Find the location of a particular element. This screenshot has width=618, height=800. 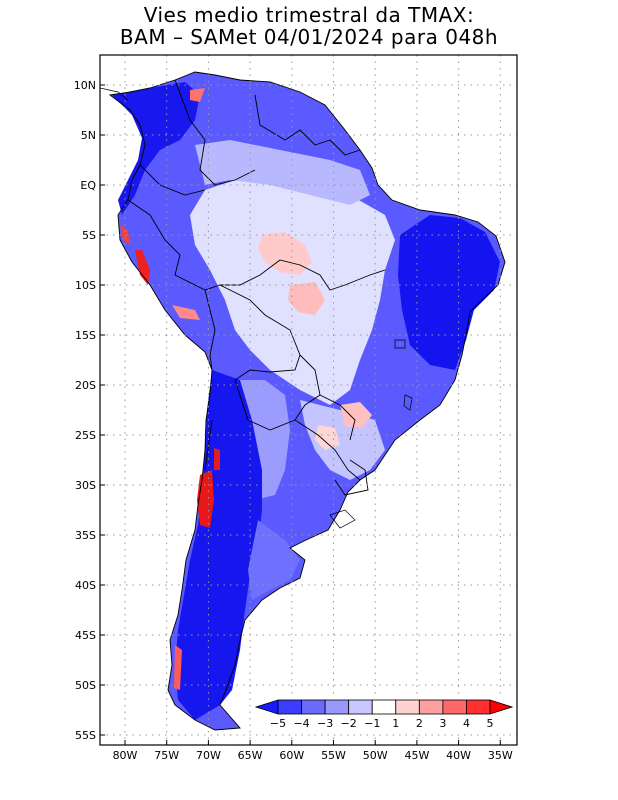

lat-label: 50S is located at coordinates (85, 685).